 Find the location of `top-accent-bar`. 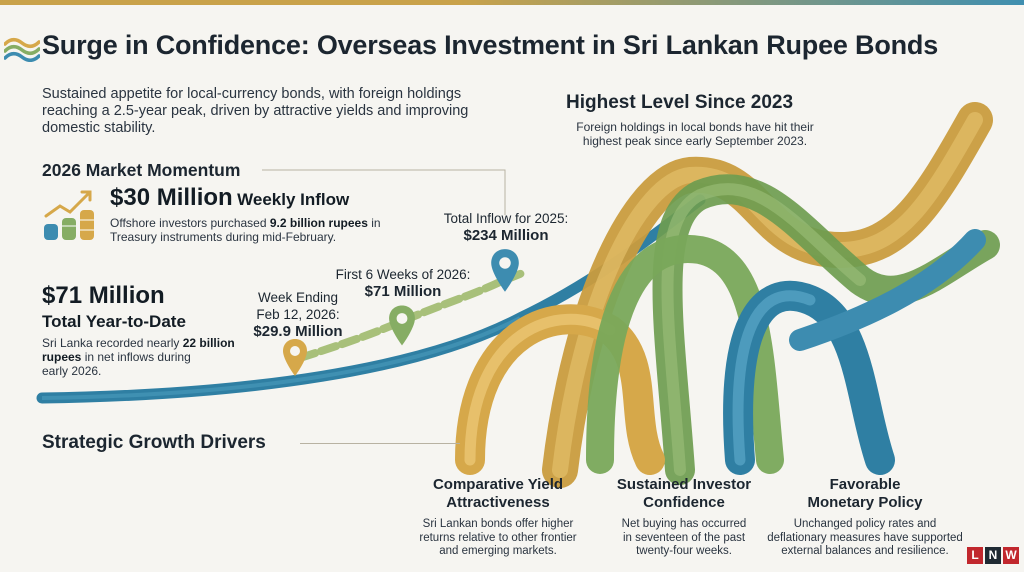

top-accent-bar is located at coordinates (512, 2).